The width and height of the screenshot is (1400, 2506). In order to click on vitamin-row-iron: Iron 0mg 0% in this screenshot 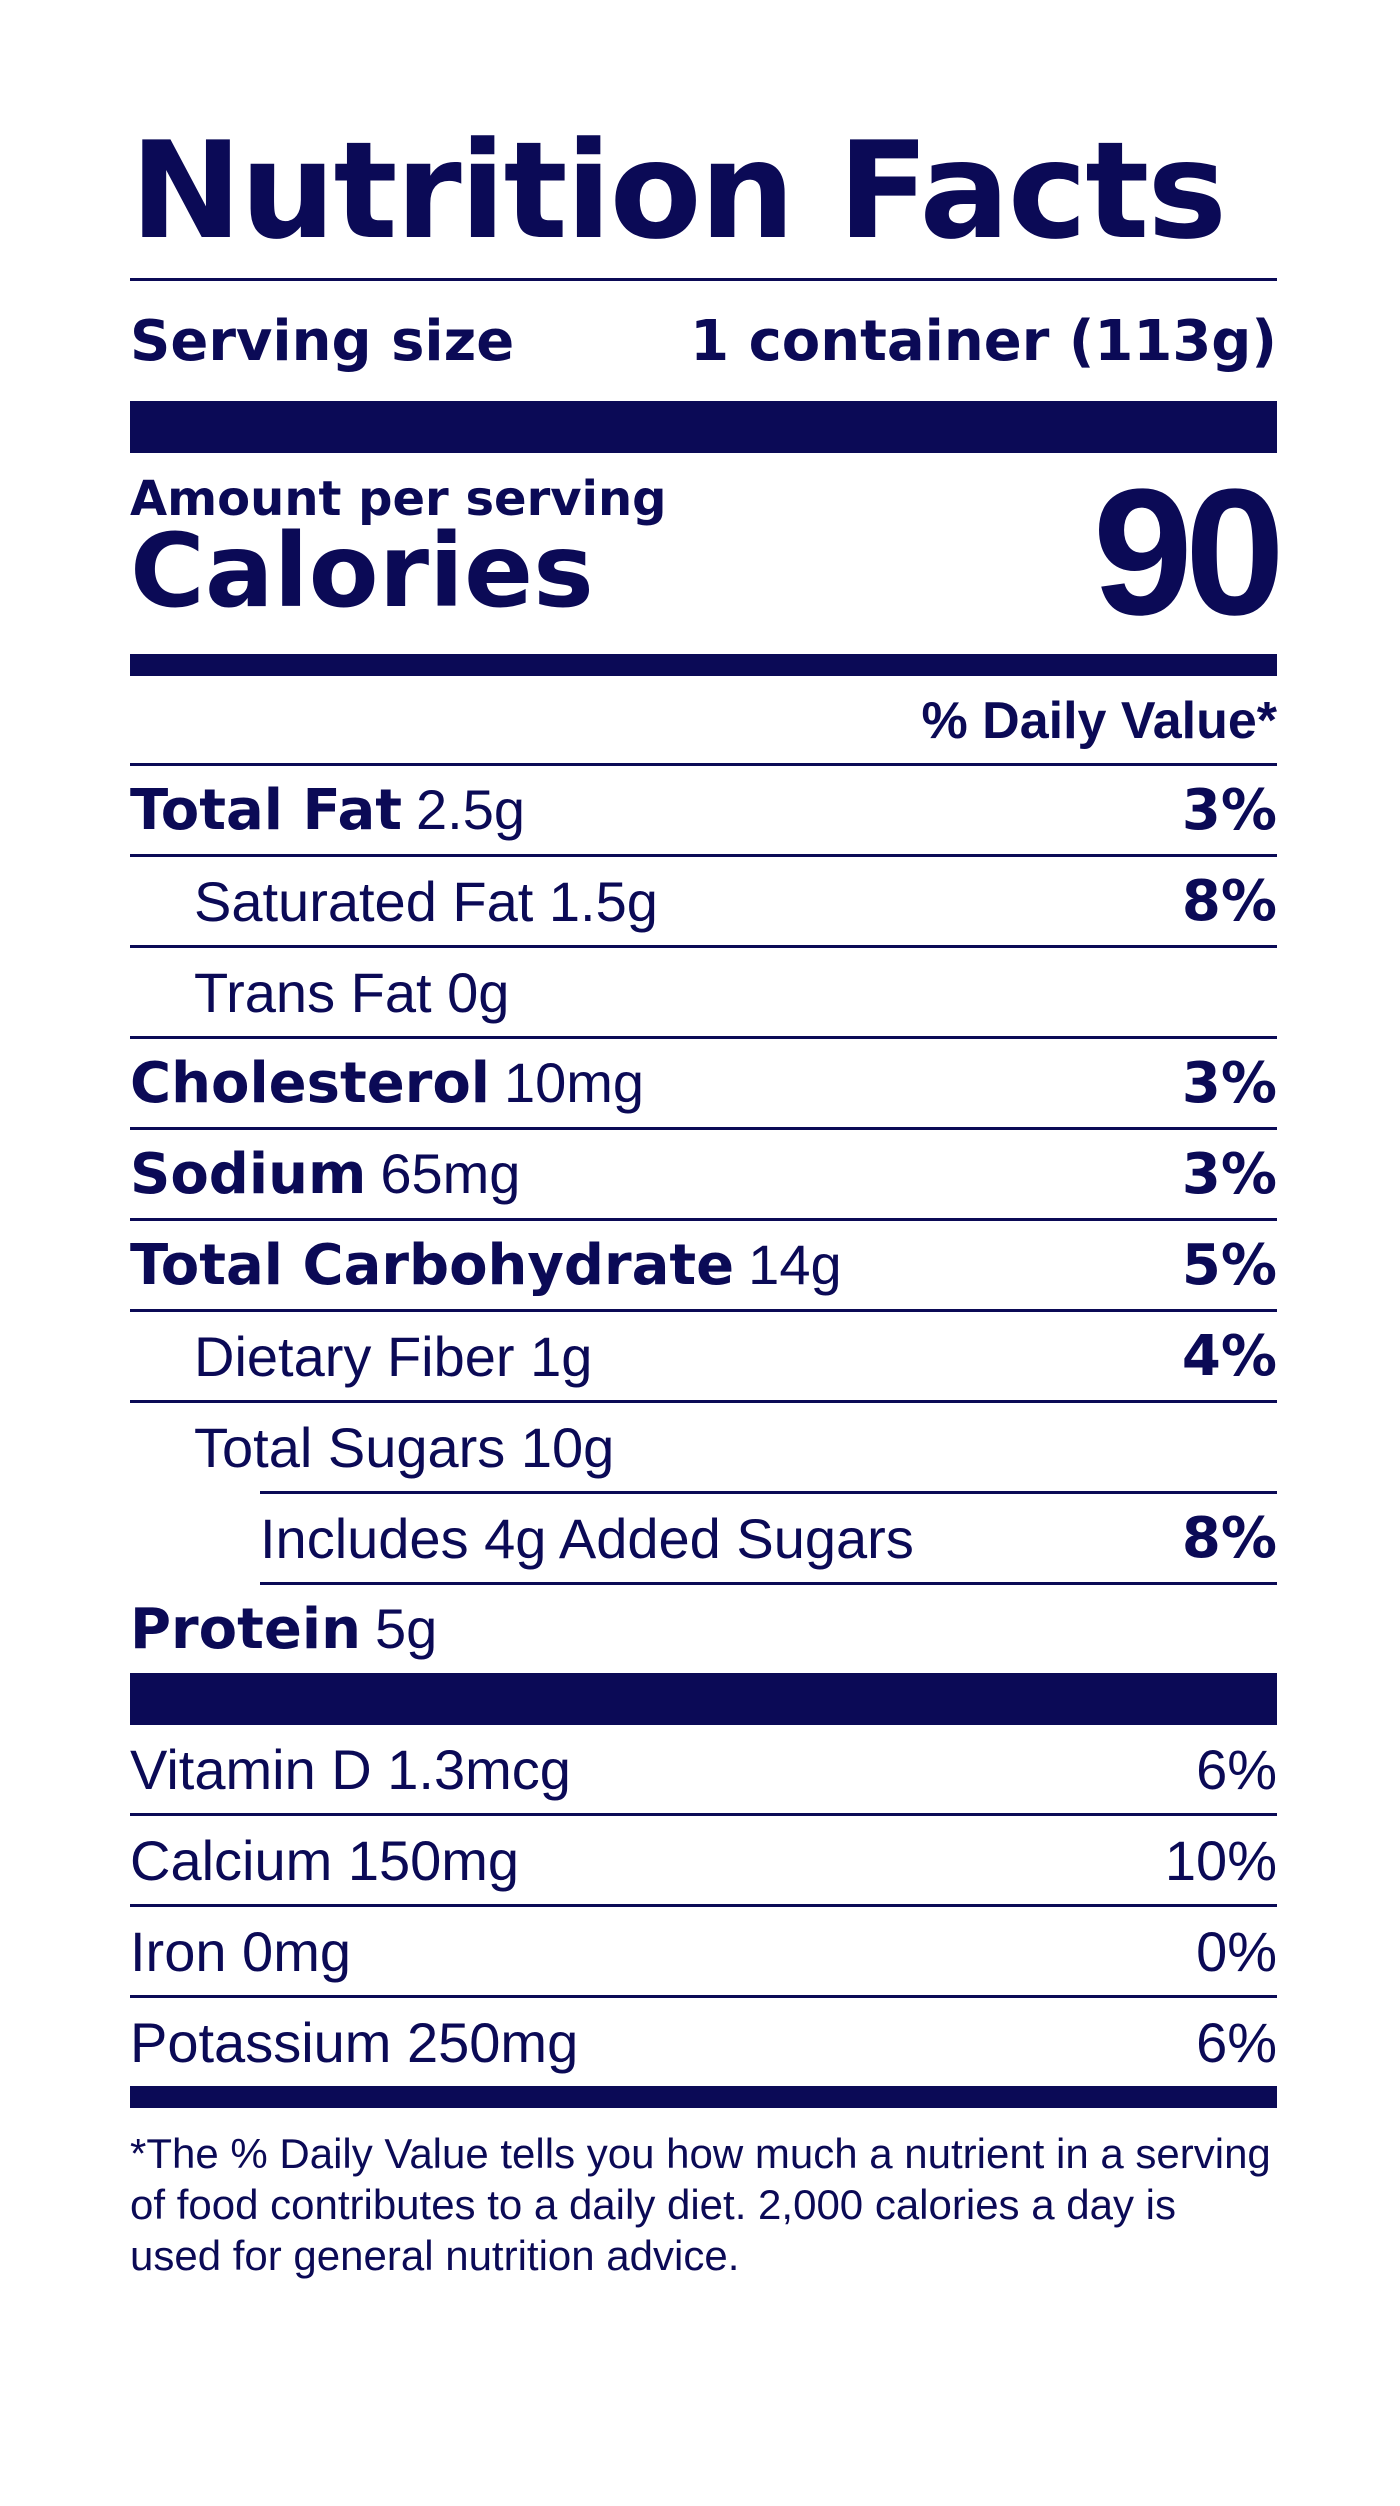, I will do `click(703, 1951)`.